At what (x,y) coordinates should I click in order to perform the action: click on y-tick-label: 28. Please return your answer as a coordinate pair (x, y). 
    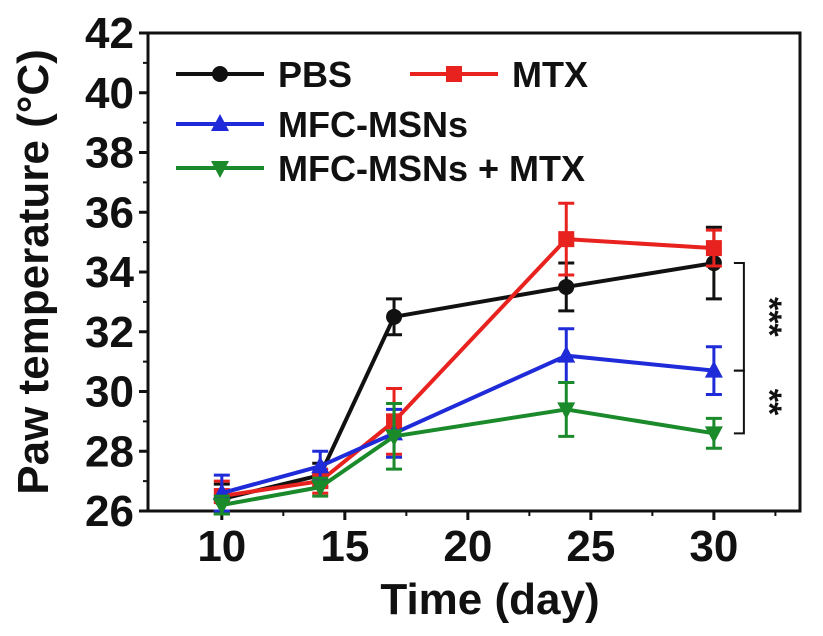
    Looking at the image, I should click on (109, 451).